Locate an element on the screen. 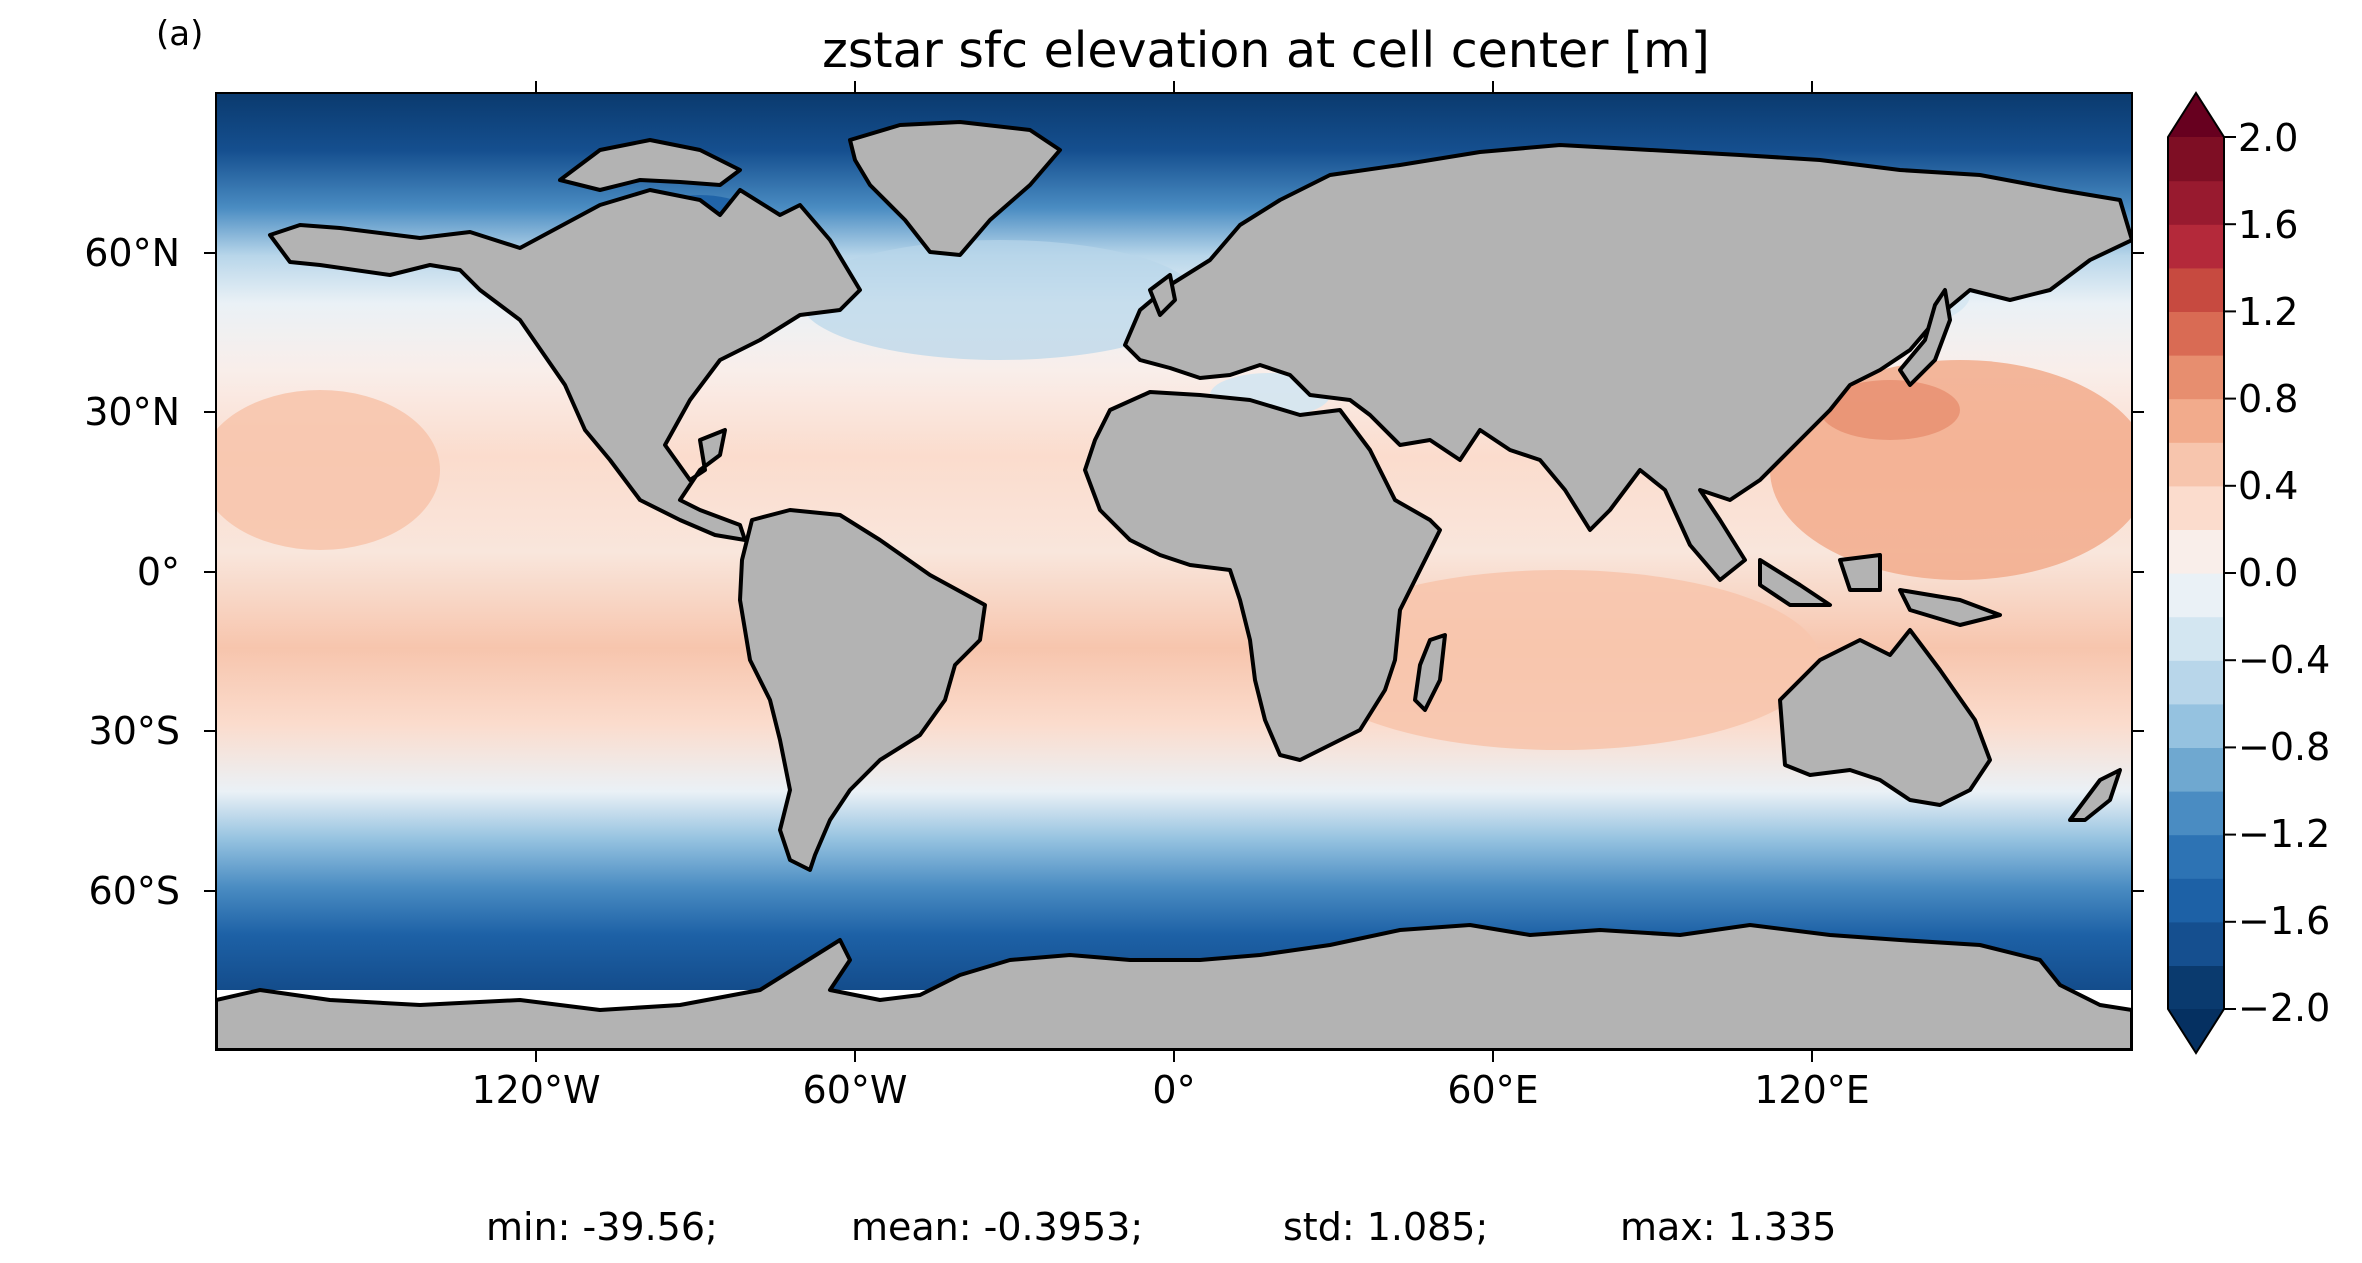 The image size is (2362, 1263). panel-label: (a) is located at coordinates (180, 34).